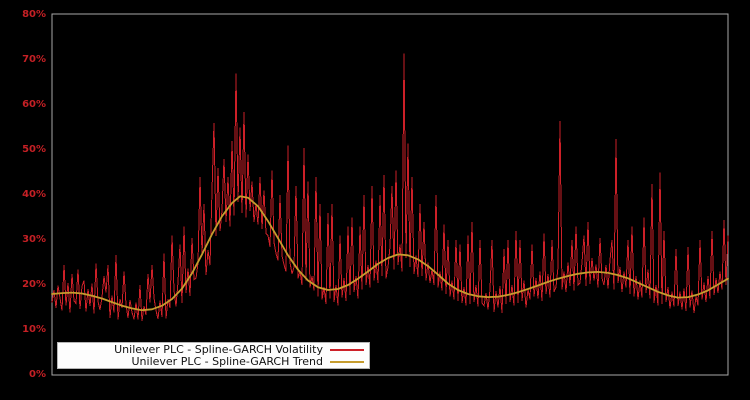  Describe the element at coordinates (347, 349) in the screenshot. I see `legend-line-sample-volatility-icon` at that location.